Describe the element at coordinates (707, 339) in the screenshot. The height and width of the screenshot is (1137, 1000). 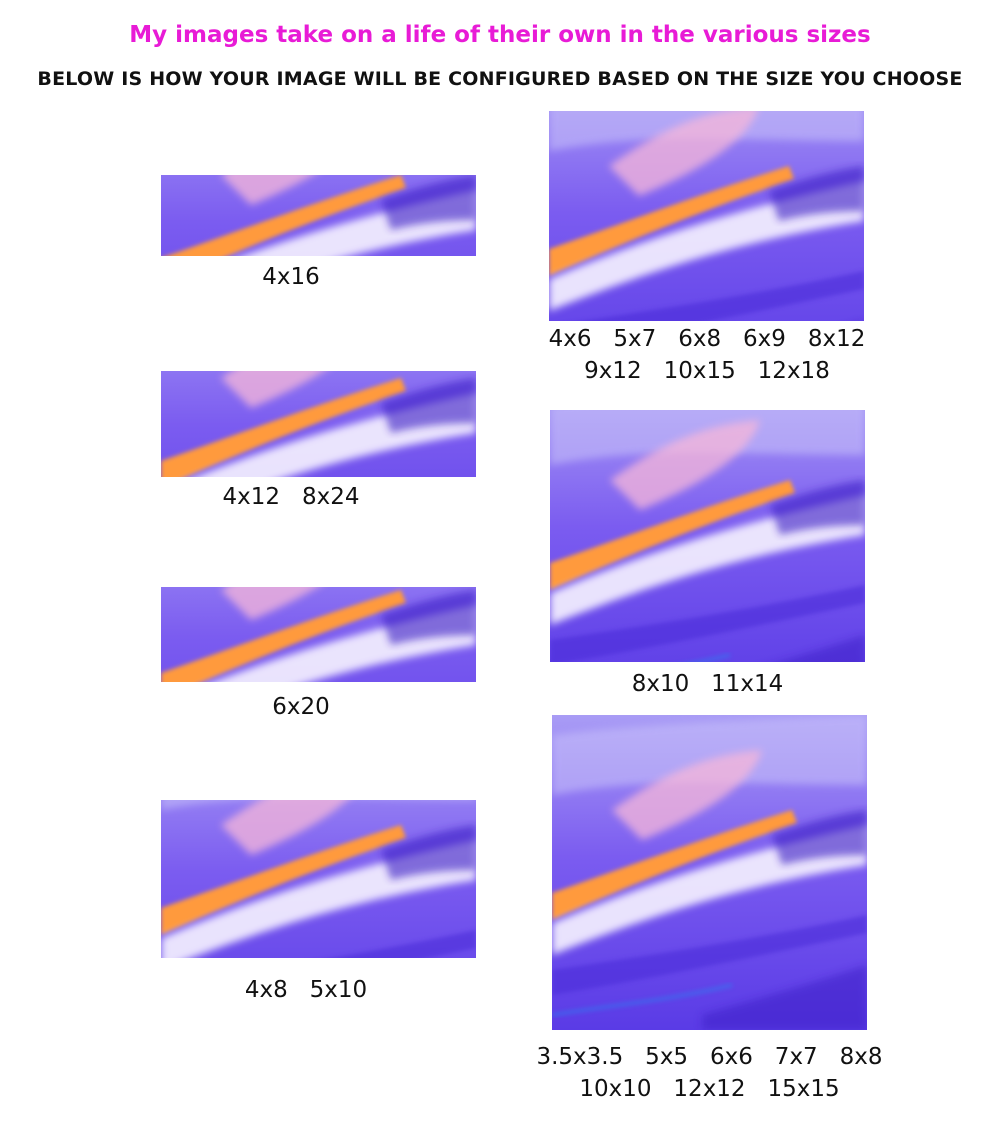
I see `size-label-4x6-line1: 4x6 5x7 6x8 6x9 8x12` at that location.